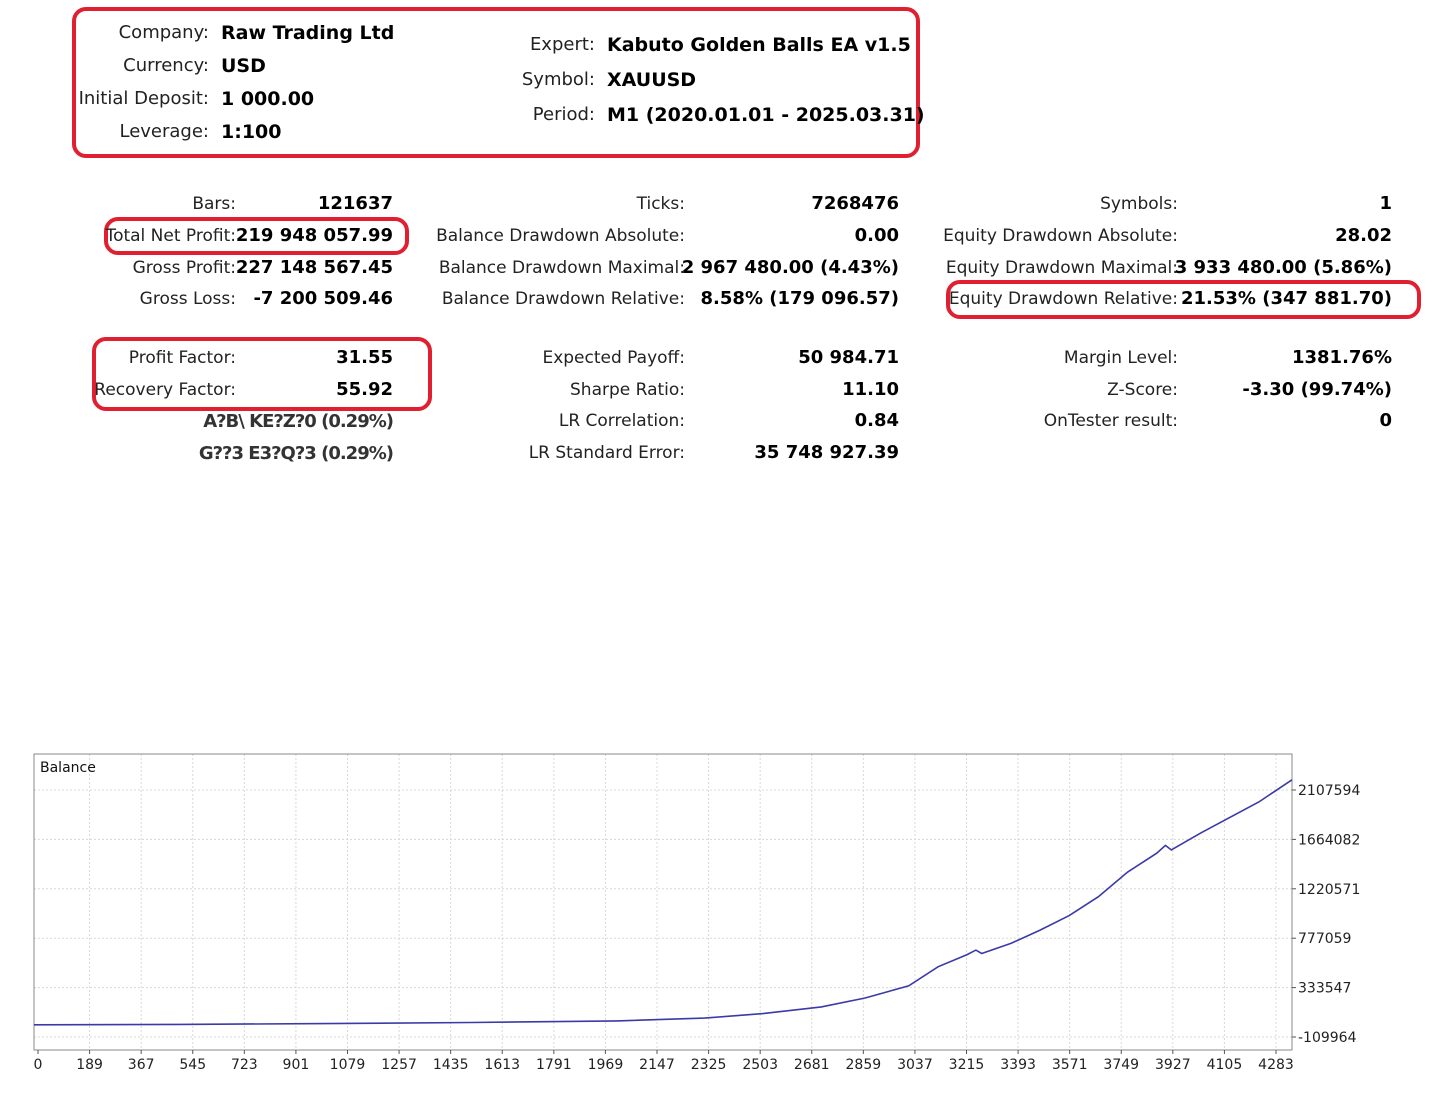 This screenshot has height=1096, width=1445. Describe the element at coordinates (1173, 1065) in the screenshot. I see `x-tick-label: 3927` at that location.